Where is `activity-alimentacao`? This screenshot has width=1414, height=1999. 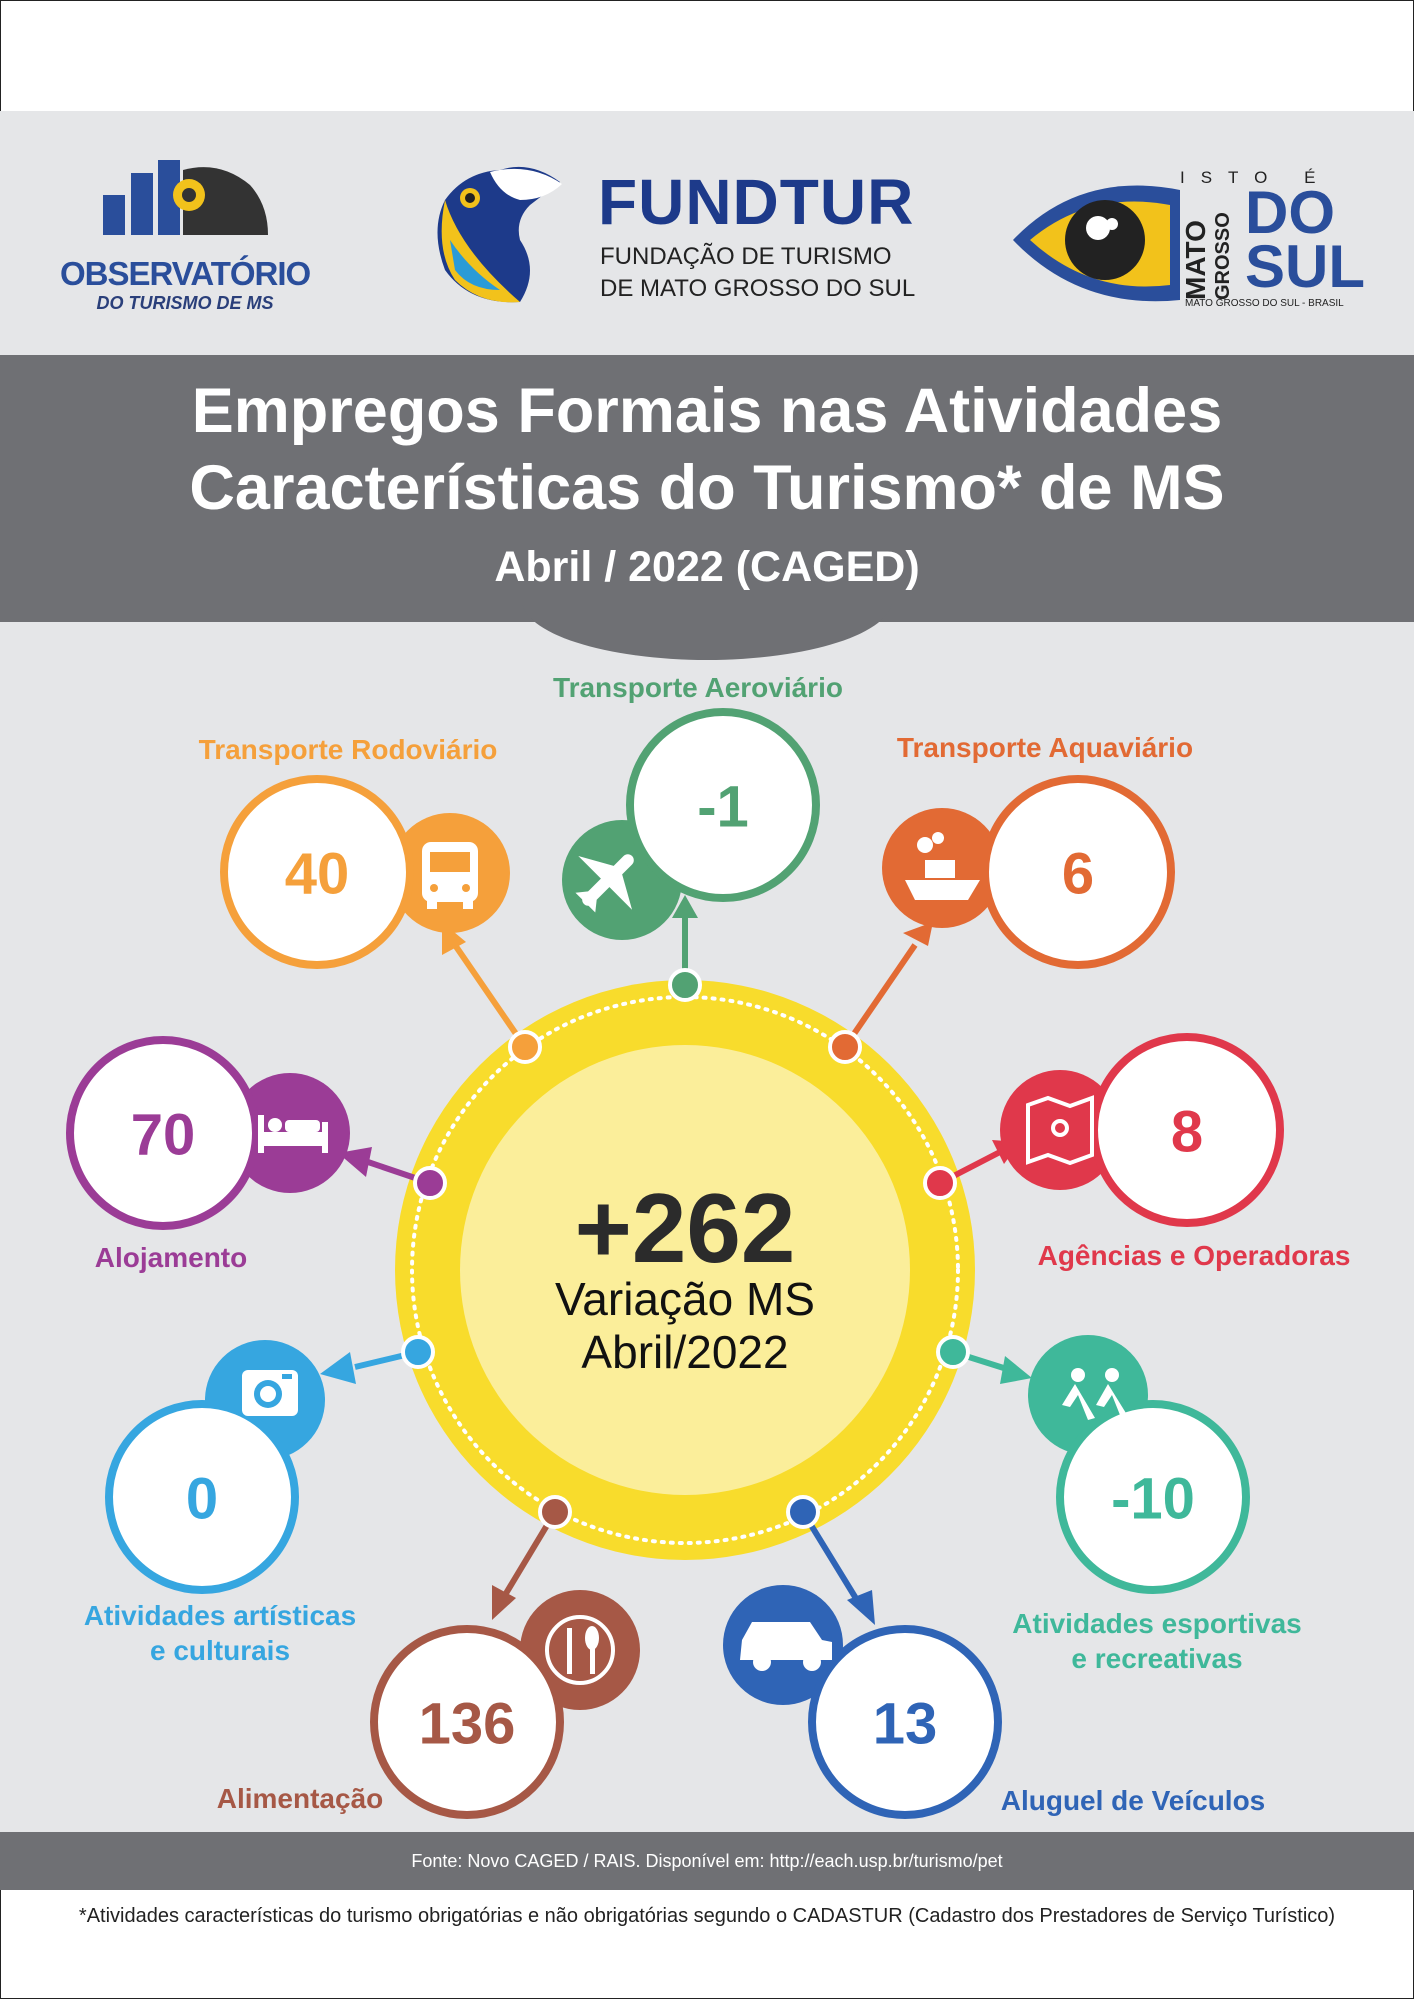
activity-alimentacao is located at coordinates (505, 1657).